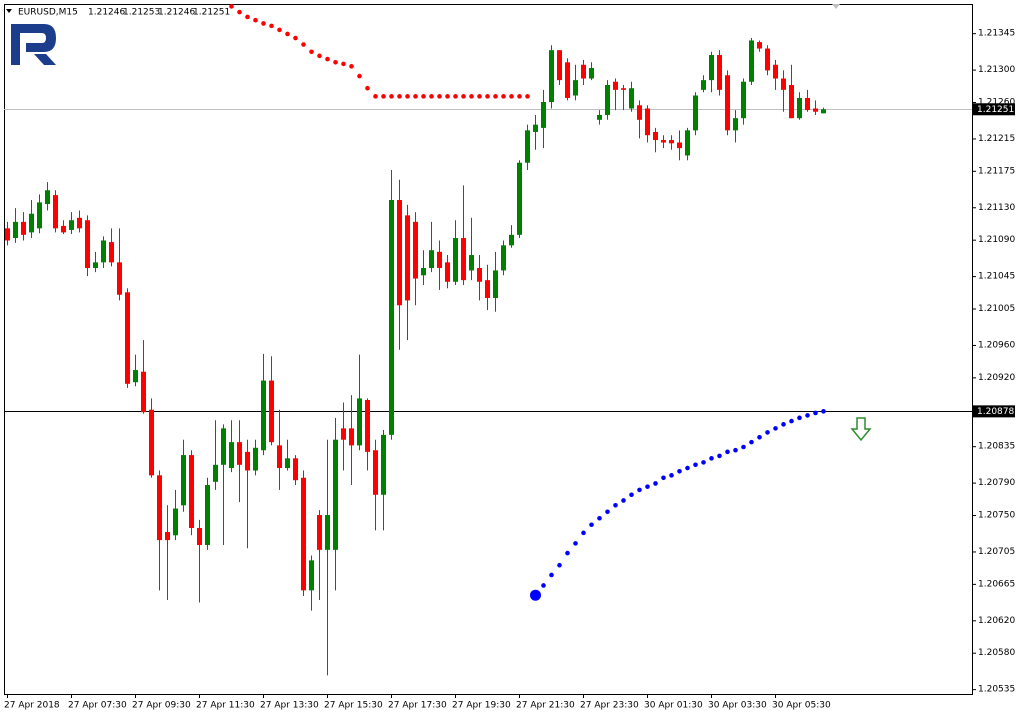 Image resolution: width=1016 pixels, height=717 pixels. What do you see at coordinates (417, 706) in the screenshot?
I see `x-tick-label: 27 Apr 17:30` at bounding box center [417, 706].